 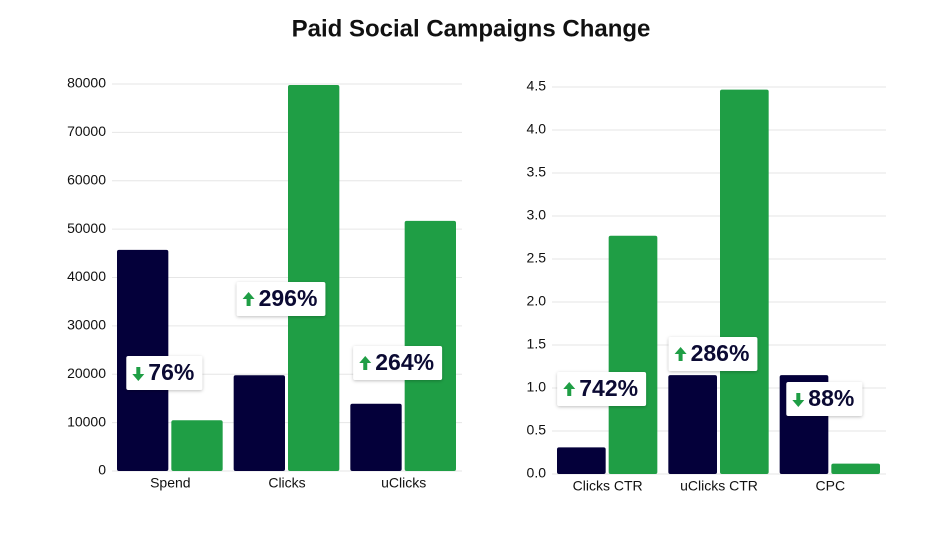 I want to click on x-tick-label: Spend, so click(x=170, y=483).